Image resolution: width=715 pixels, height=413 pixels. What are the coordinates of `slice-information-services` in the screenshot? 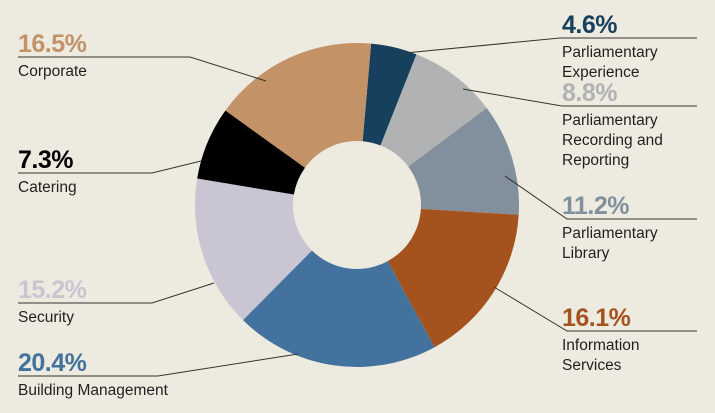 It's located at (453, 278).